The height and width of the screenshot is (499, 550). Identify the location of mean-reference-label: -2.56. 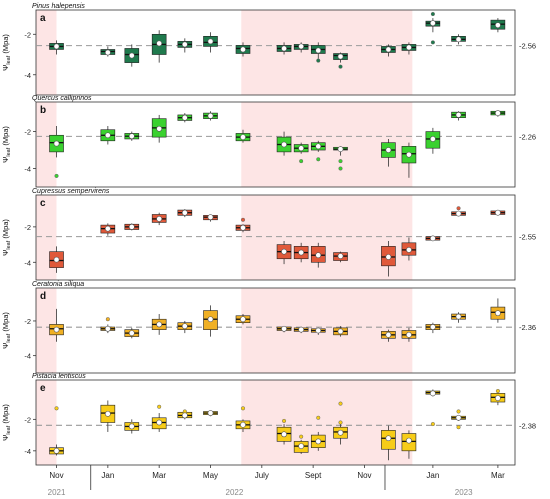
(527, 46).